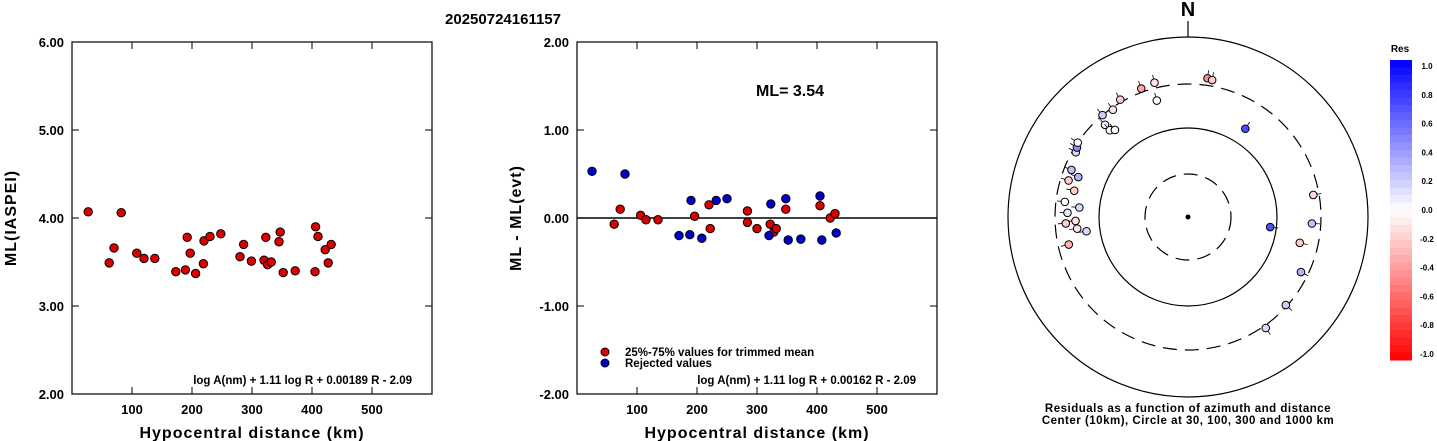  Describe the element at coordinates (192, 409) in the screenshot. I see `ml-x-tick-label: 200` at that location.